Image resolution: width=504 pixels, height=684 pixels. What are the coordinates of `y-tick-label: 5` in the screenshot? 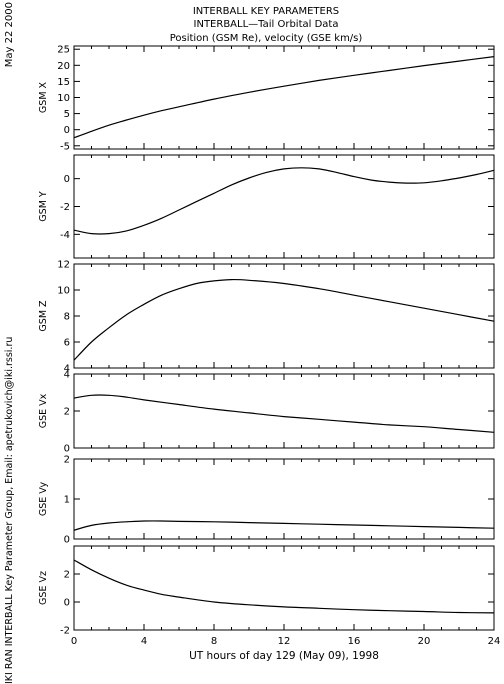 It's located at (67, 114).